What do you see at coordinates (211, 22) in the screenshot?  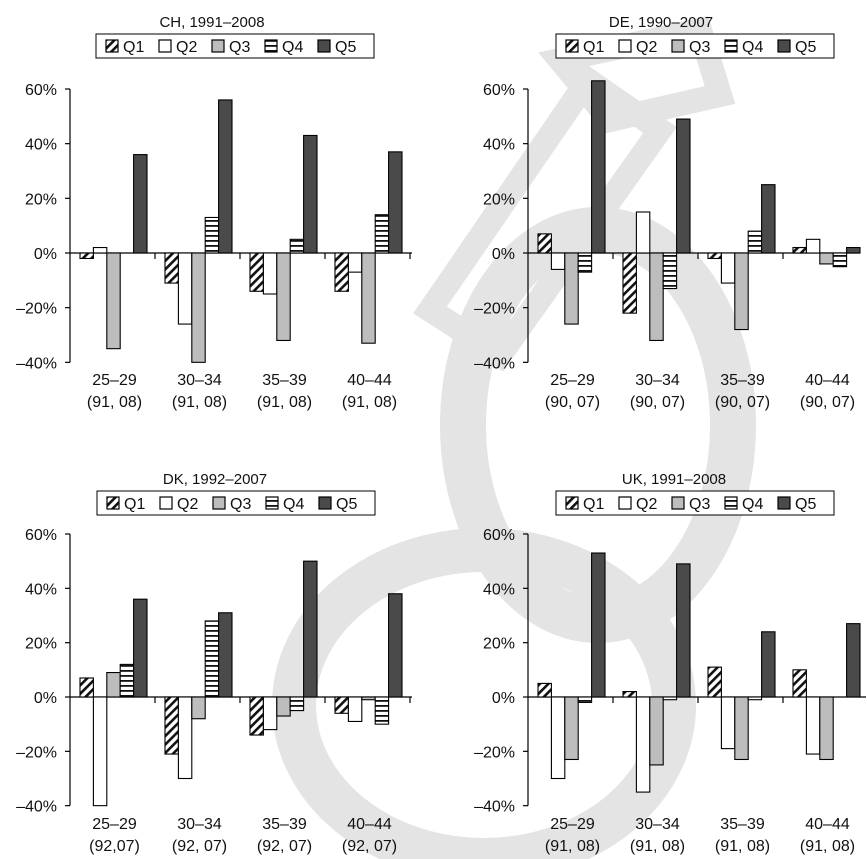 I see `chart-title: CH, 1991–2008` at bounding box center [211, 22].